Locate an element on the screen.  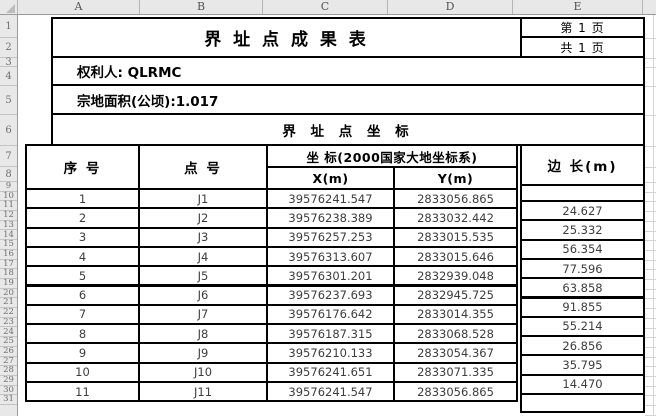
data-cell-y-2: 2833032.442 is located at coordinates (455, 218).